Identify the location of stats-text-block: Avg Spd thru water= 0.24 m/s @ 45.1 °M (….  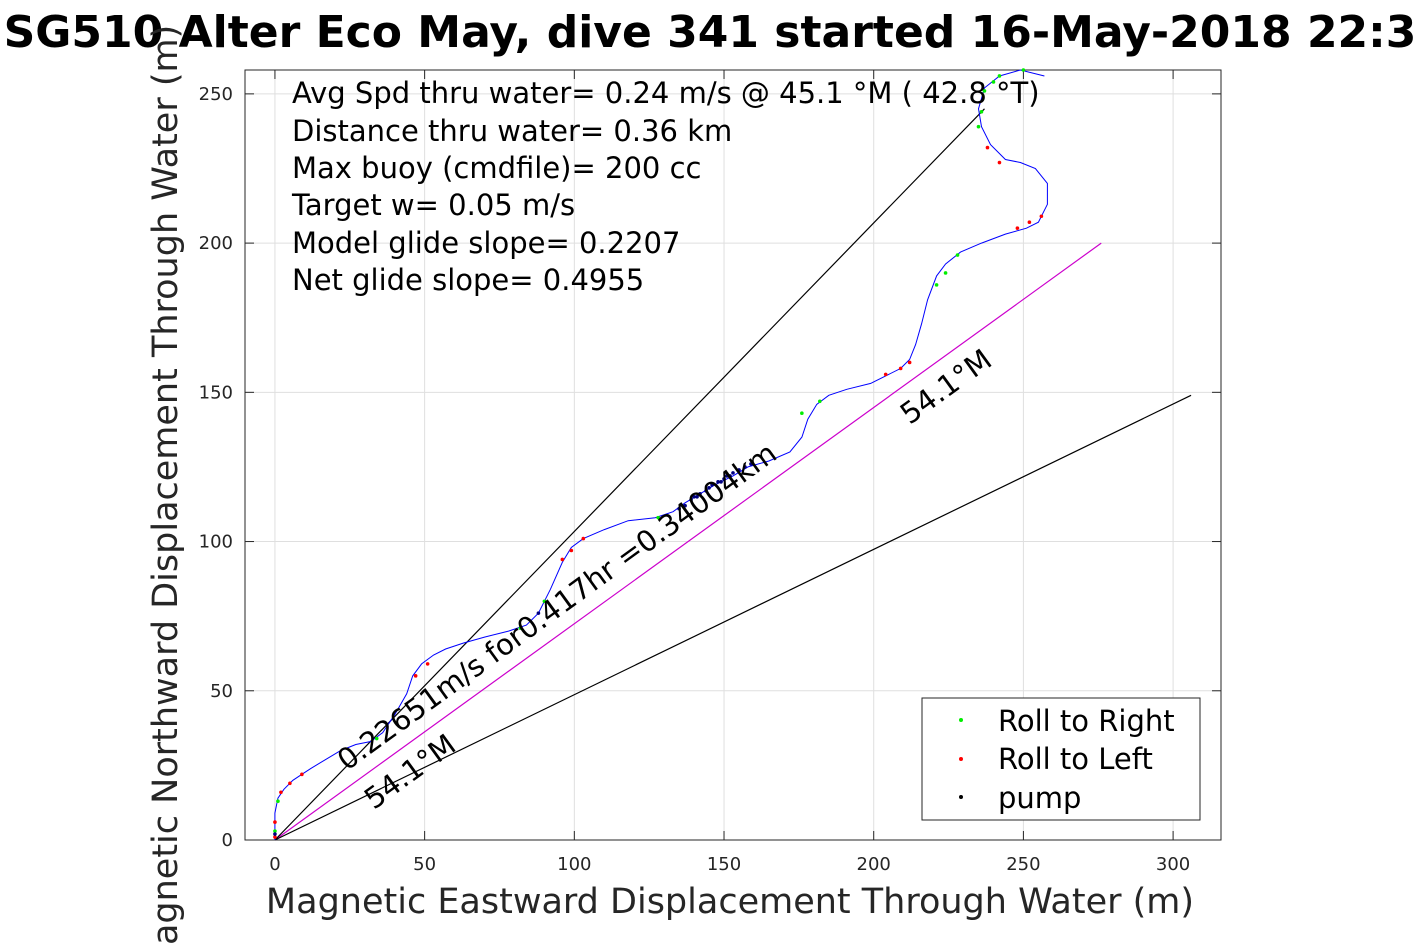
(665, 186).